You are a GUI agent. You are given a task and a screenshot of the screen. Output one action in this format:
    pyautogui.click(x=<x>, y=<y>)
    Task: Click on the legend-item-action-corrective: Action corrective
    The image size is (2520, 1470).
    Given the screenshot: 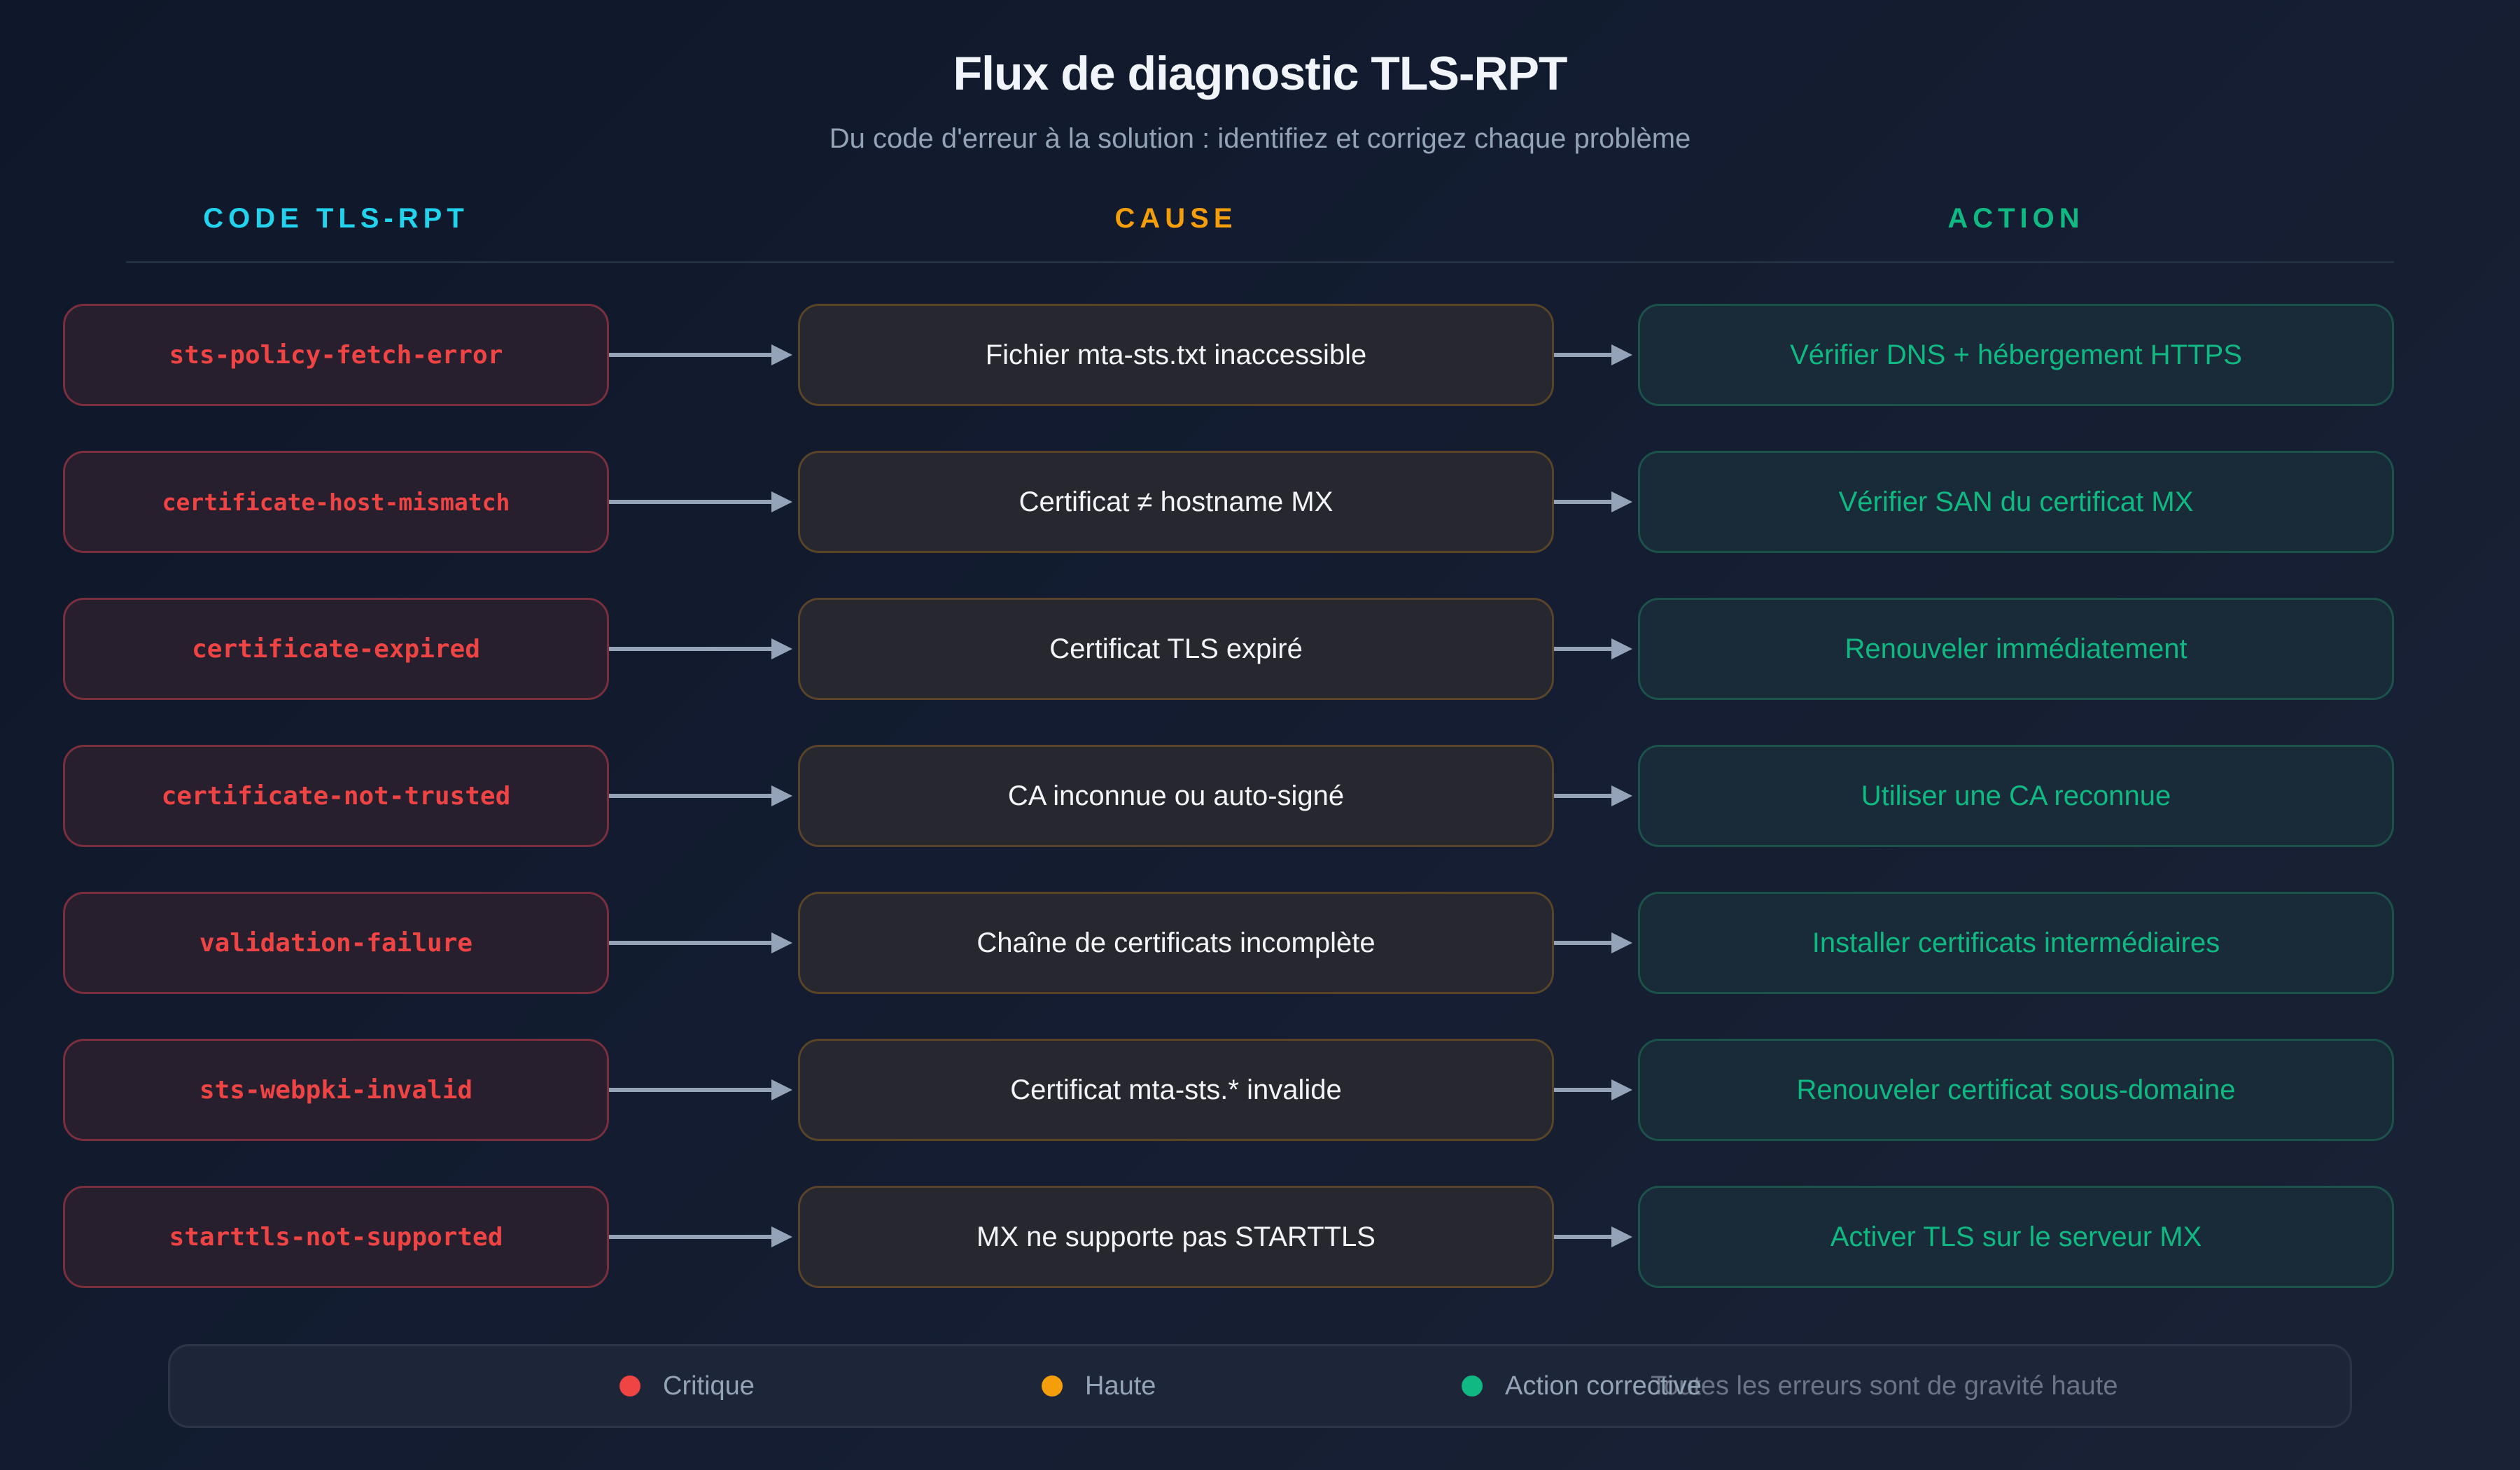 What is the action you would take?
    pyautogui.click(x=1582, y=1386)
    